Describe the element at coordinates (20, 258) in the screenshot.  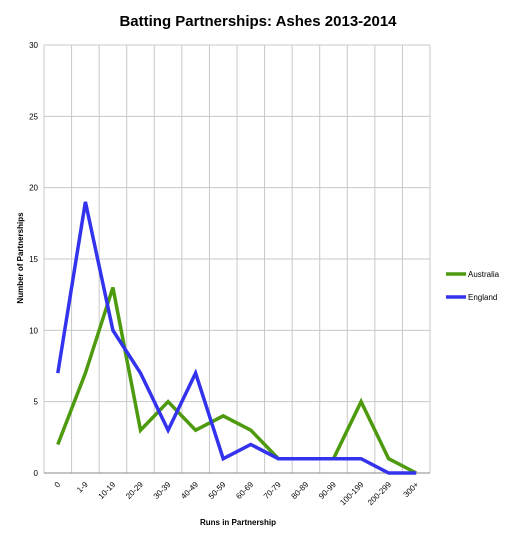
I see `y-axis-title: Number of Partnerships` at that location.